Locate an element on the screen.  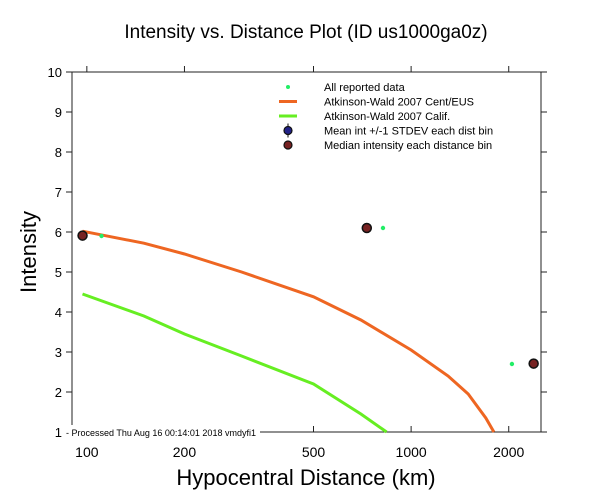
x-tick-label: 500 is located at coordinates (314, 452).